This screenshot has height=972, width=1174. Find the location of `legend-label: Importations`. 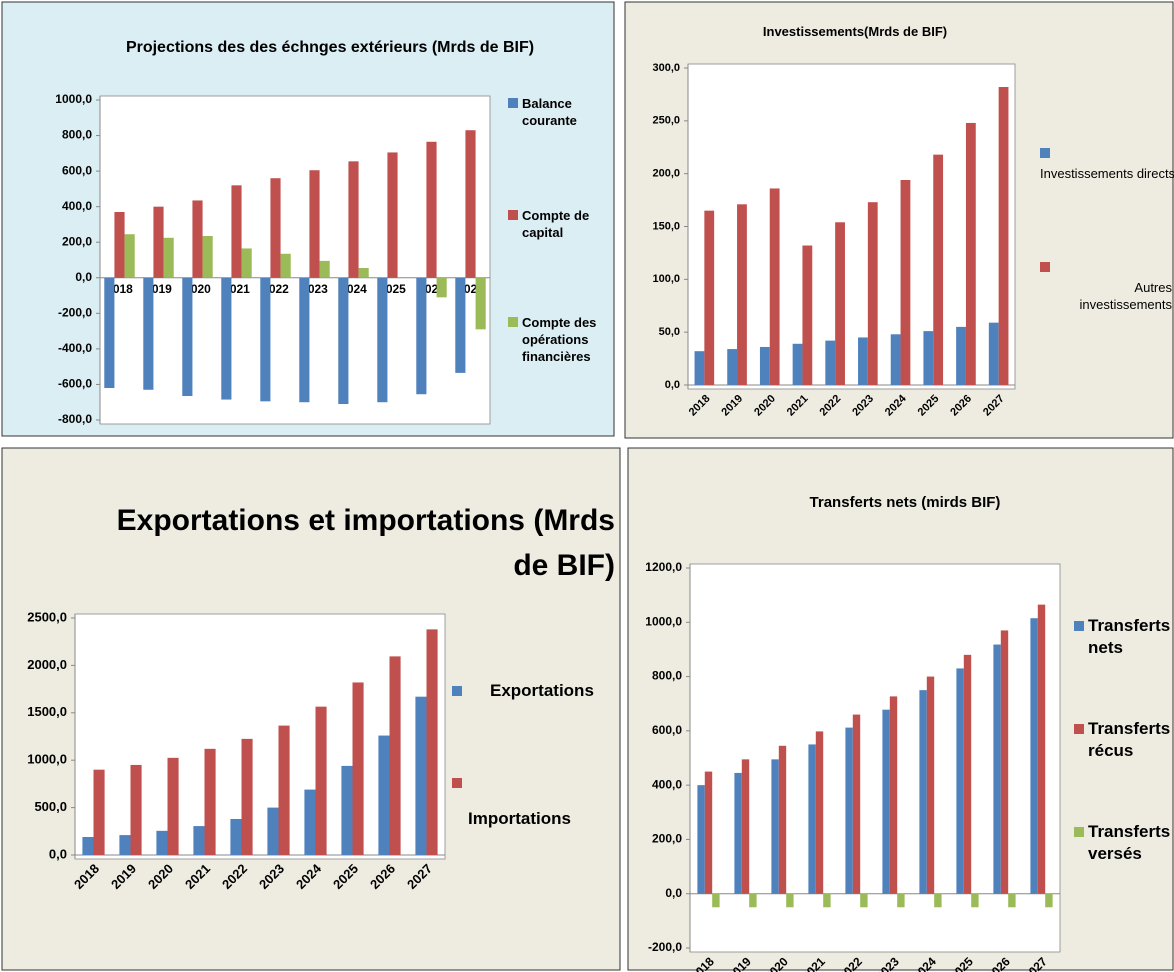

legend-label: Importations is located at coordinates (519, 818).